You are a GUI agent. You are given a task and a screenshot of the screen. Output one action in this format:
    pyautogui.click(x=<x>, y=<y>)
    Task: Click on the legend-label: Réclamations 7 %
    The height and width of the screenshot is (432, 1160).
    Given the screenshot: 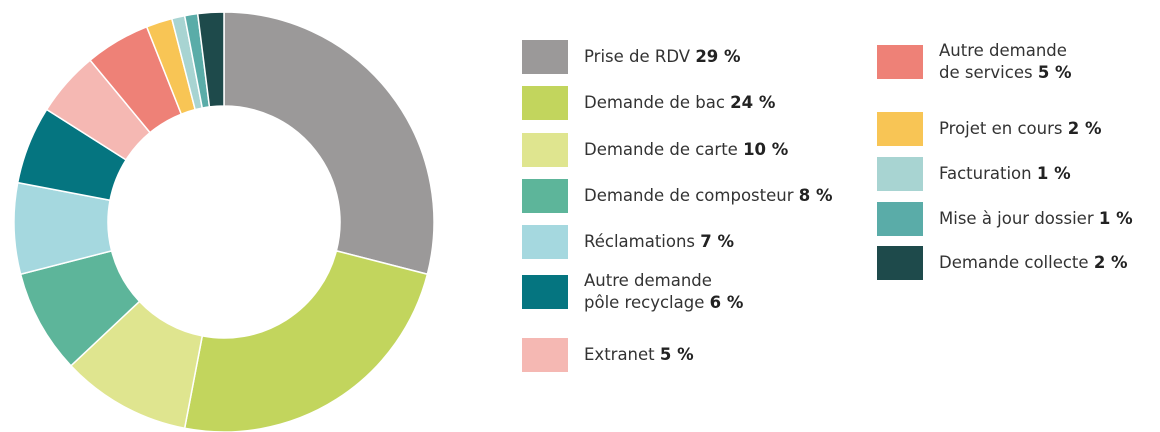 What is the action you would take?
    pyautogui.click(x=659, y=242)
    